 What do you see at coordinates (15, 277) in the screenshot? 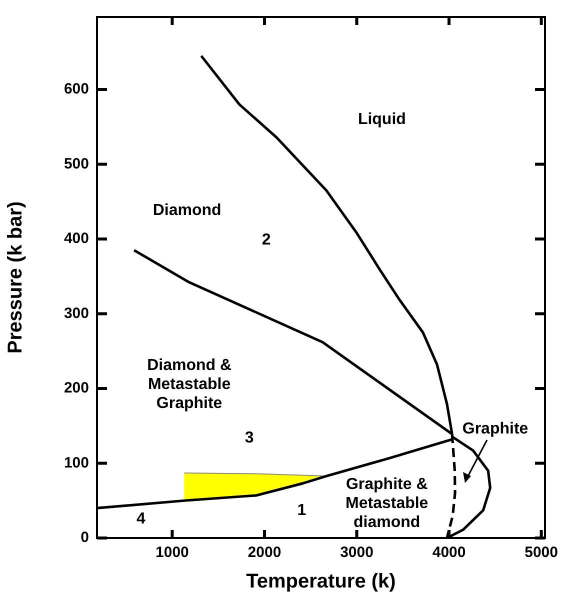
I see `y-axis-title: Pressure (k bar)` at bounding box center [15, 277].